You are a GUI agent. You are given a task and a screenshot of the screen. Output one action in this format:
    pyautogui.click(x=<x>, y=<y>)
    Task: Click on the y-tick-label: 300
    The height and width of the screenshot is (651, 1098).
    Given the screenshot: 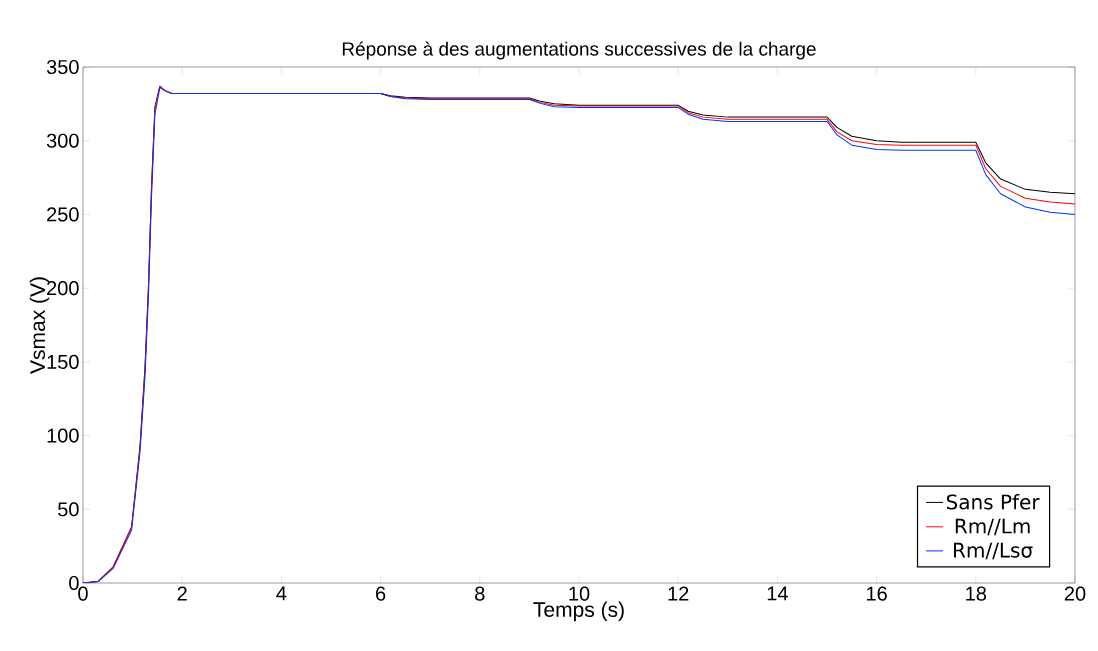 What is the action you would take?
    pyautogui.click(x=62, y=140)
    